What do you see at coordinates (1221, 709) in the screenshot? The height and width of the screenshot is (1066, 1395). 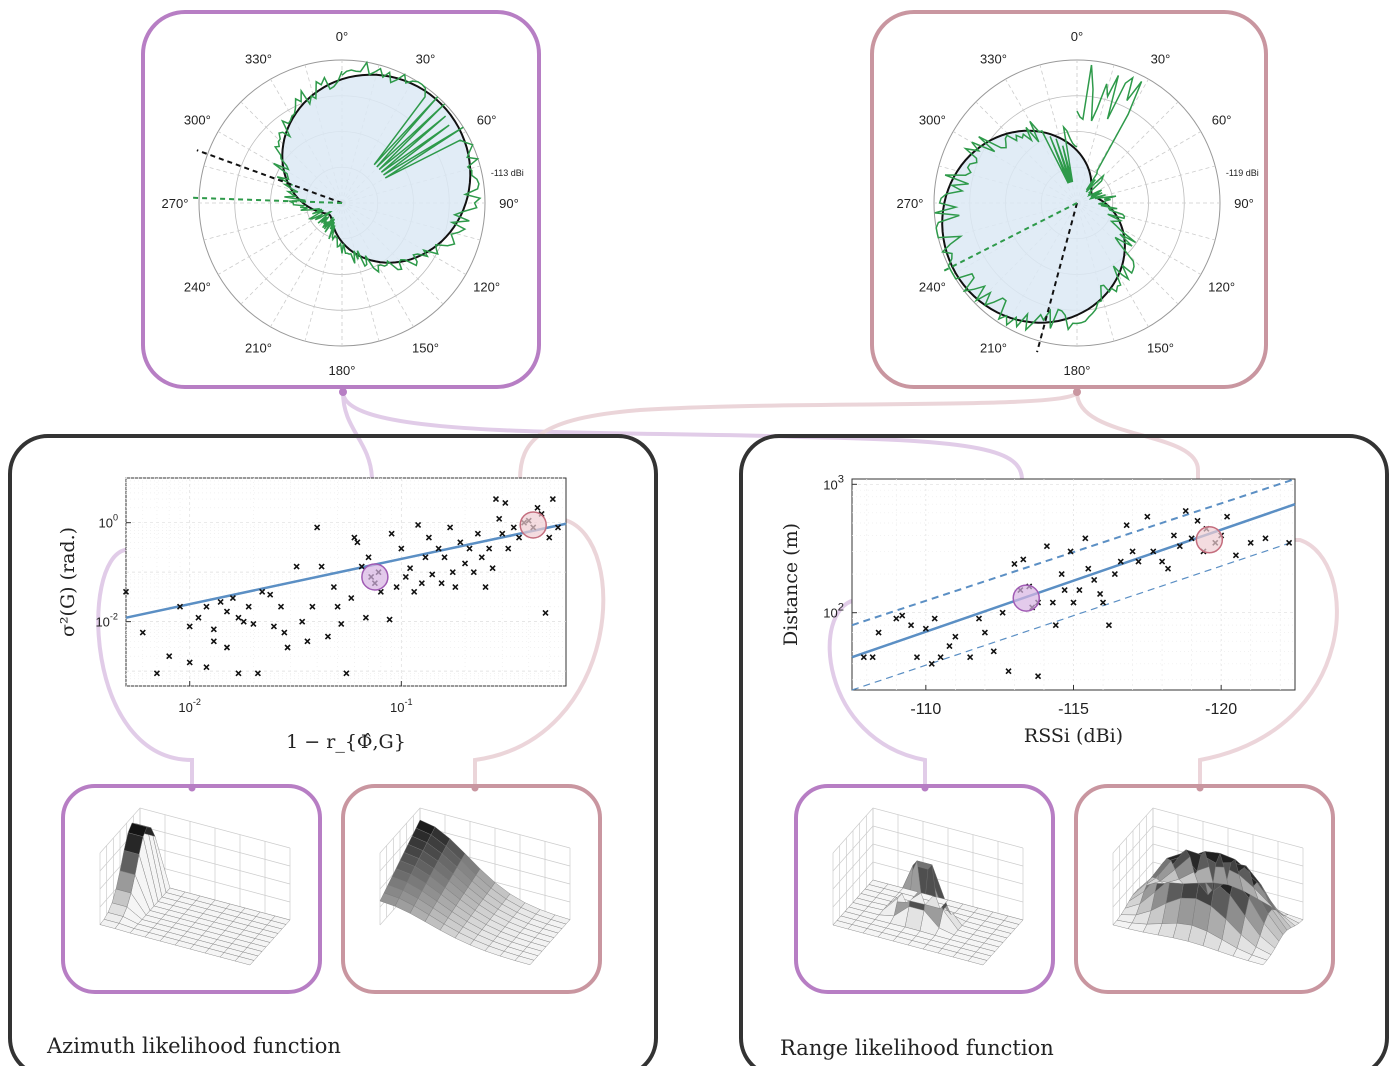 I see `x-tick-label: -120` at bounding box center [1221, 709].